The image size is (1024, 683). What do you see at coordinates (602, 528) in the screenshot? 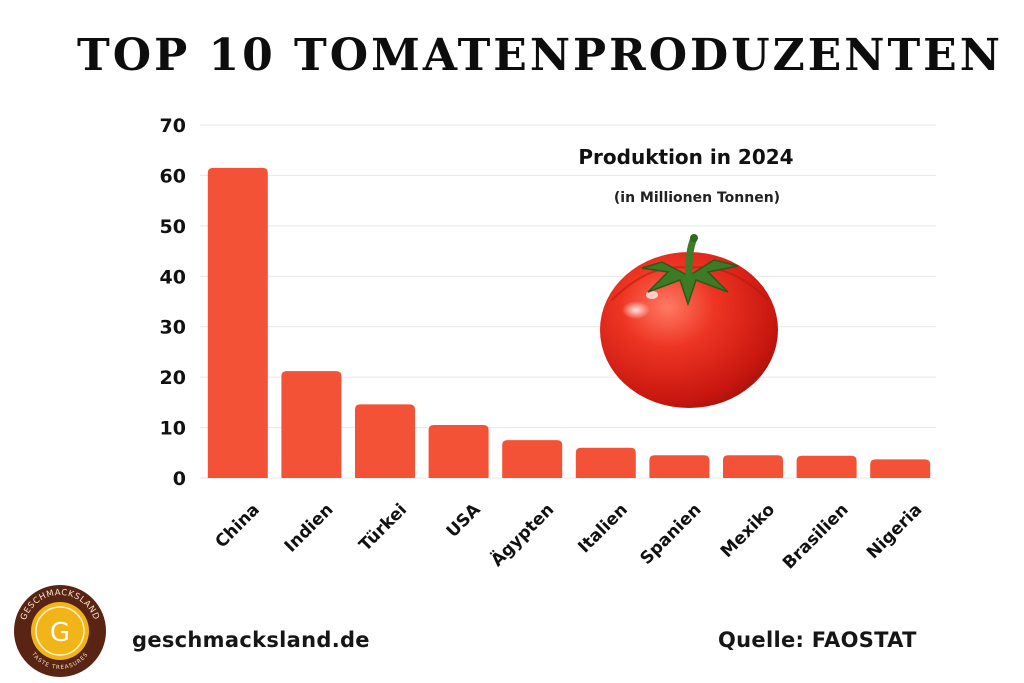
I see `x-tick-label: Italien` at bounding box center [602, 528].